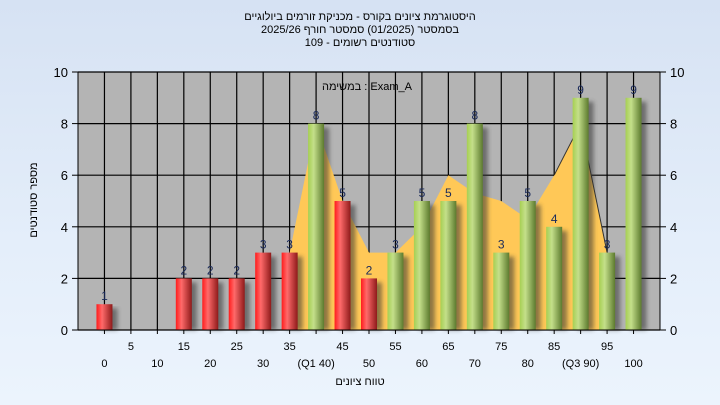  Describe the element at coordinates (237, 347) in the screenshot. I see `x-tick-label: 25` at that location.